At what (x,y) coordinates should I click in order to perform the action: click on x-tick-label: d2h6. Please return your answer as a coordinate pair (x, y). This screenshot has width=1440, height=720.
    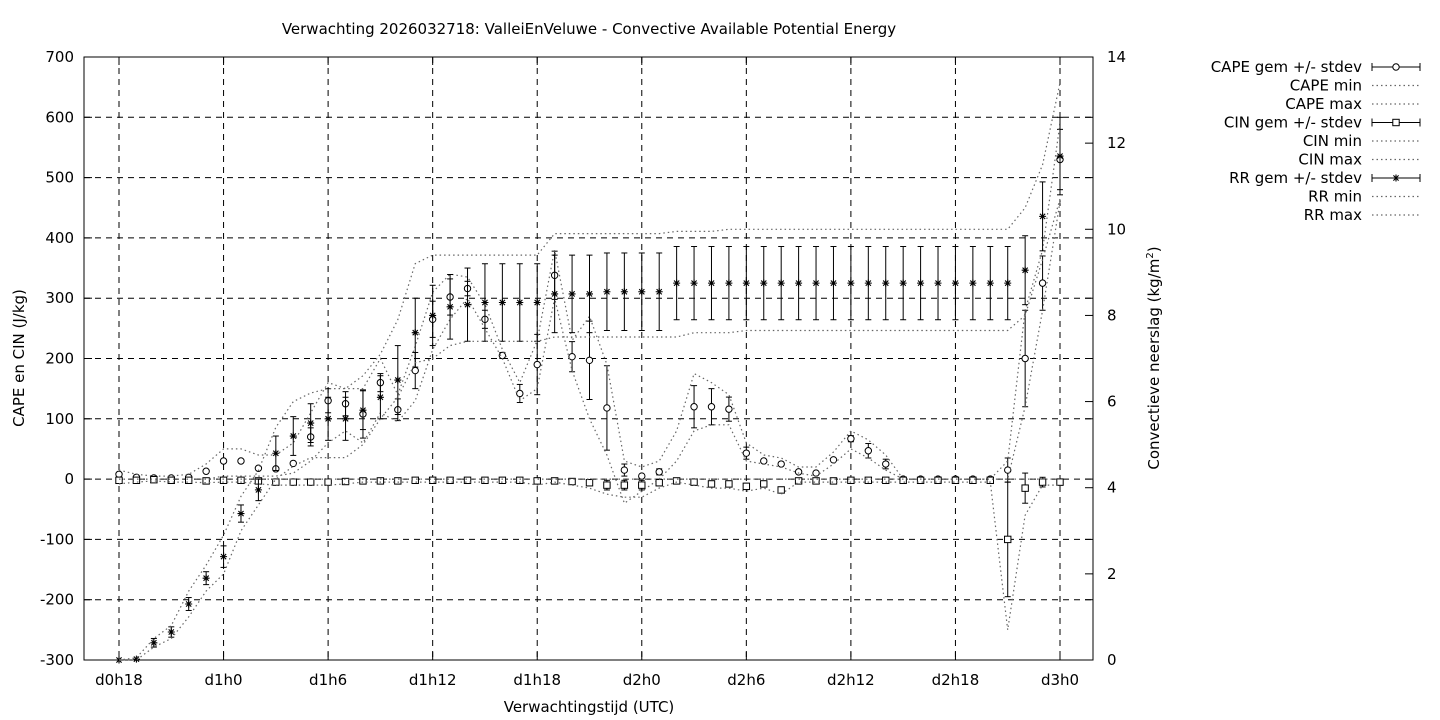
    Looking at the image, I should click on (746, 680).